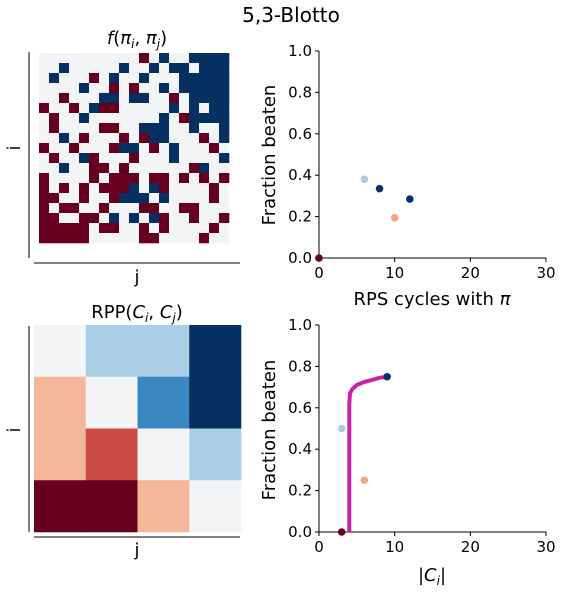  What do you see at coordinates (137, 313) in the screenshot?
I see `rpp-heatmap-title: RPP(Ci, Cj)` at bounding box center [137, 313].